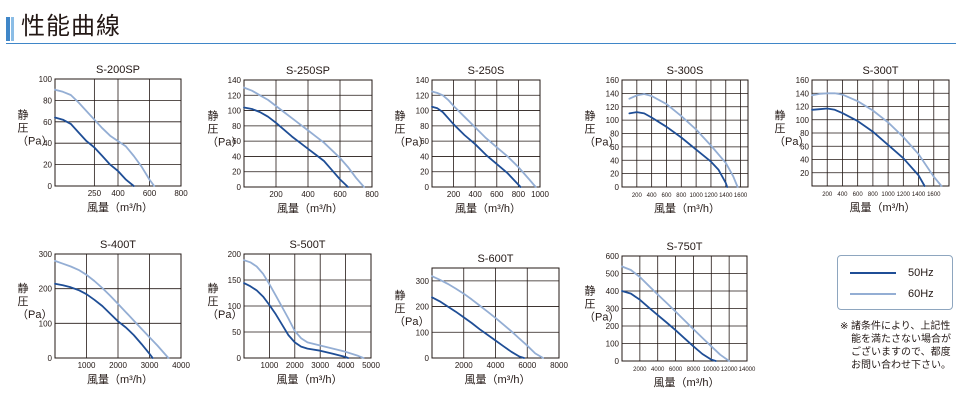 The height and width of the screenshot is (400, 964). What do you see at coordinates (694, 370) in the screenshot?
I see `x-tick-label: 8000` at bounding box center [694, 370].